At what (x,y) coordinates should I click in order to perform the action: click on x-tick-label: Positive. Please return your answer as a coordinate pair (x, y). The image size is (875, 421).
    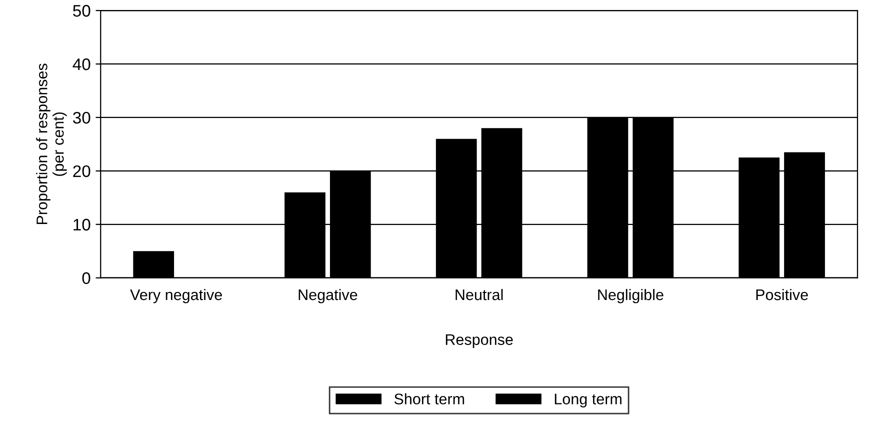
    Looking at the image, I should click on (782, 294).